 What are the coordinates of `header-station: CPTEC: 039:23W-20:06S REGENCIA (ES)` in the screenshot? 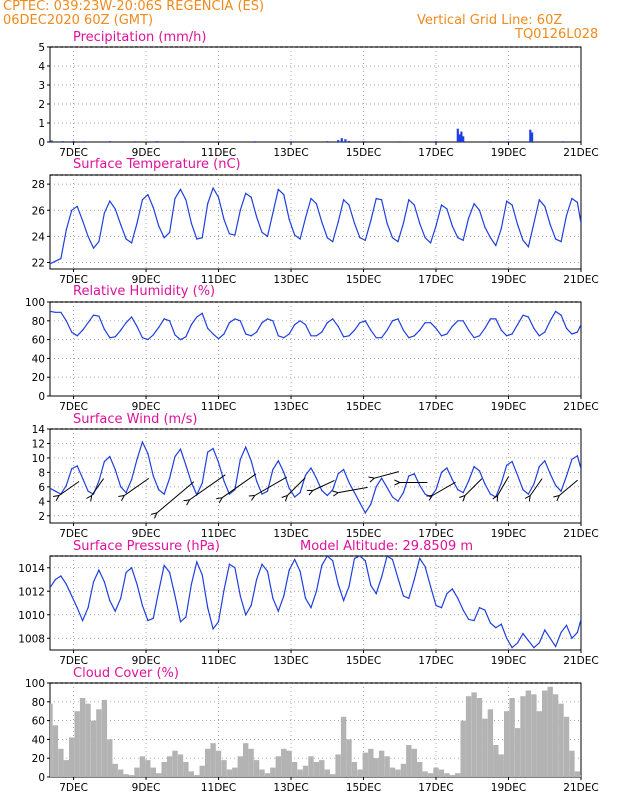 It's located at (134, 7).